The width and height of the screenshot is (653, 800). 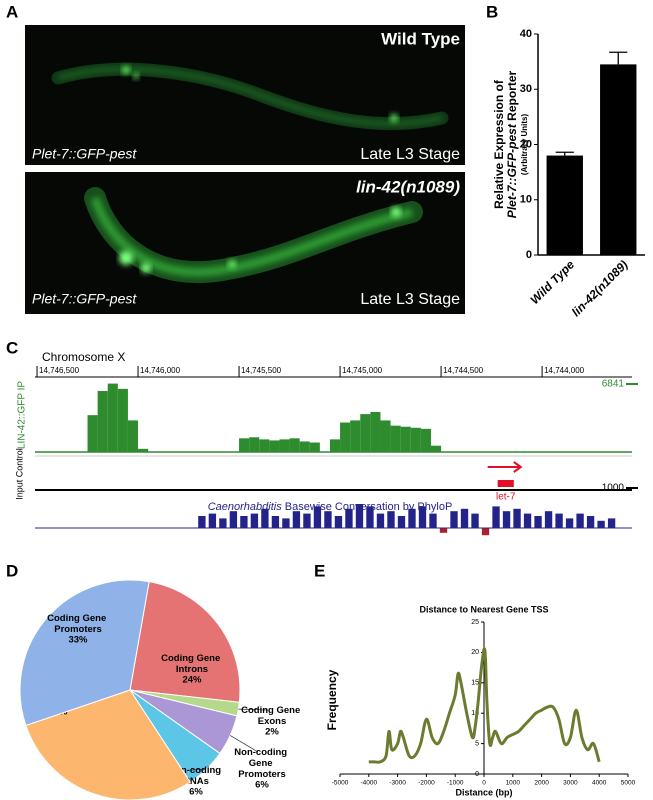 What do you see at coordinates (475, 683) in the screenshot?
I see `y-tick-label: 15` at bounding box center [475, 683].